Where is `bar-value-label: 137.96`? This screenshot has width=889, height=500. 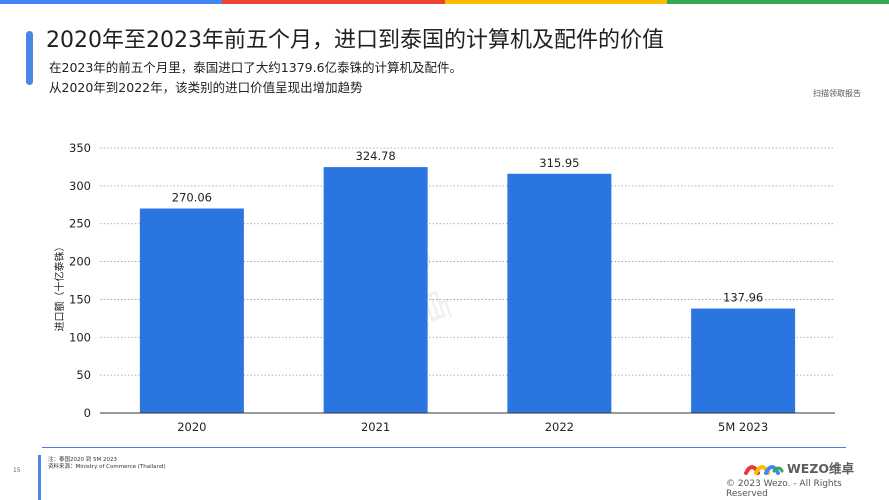
bar-value-label: 137.96 is located at coordinates (743, 298).